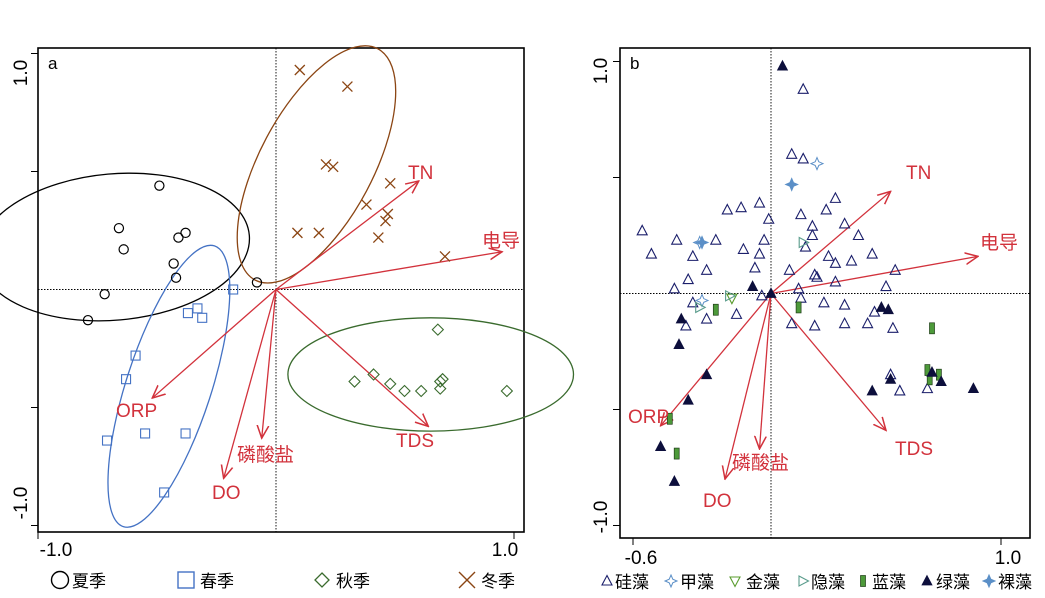 This screenshot has width=1045, height=598. Describe the element at coordinates (498, 582) in the screenshot. I see `legend-label: 冬季` at that location.